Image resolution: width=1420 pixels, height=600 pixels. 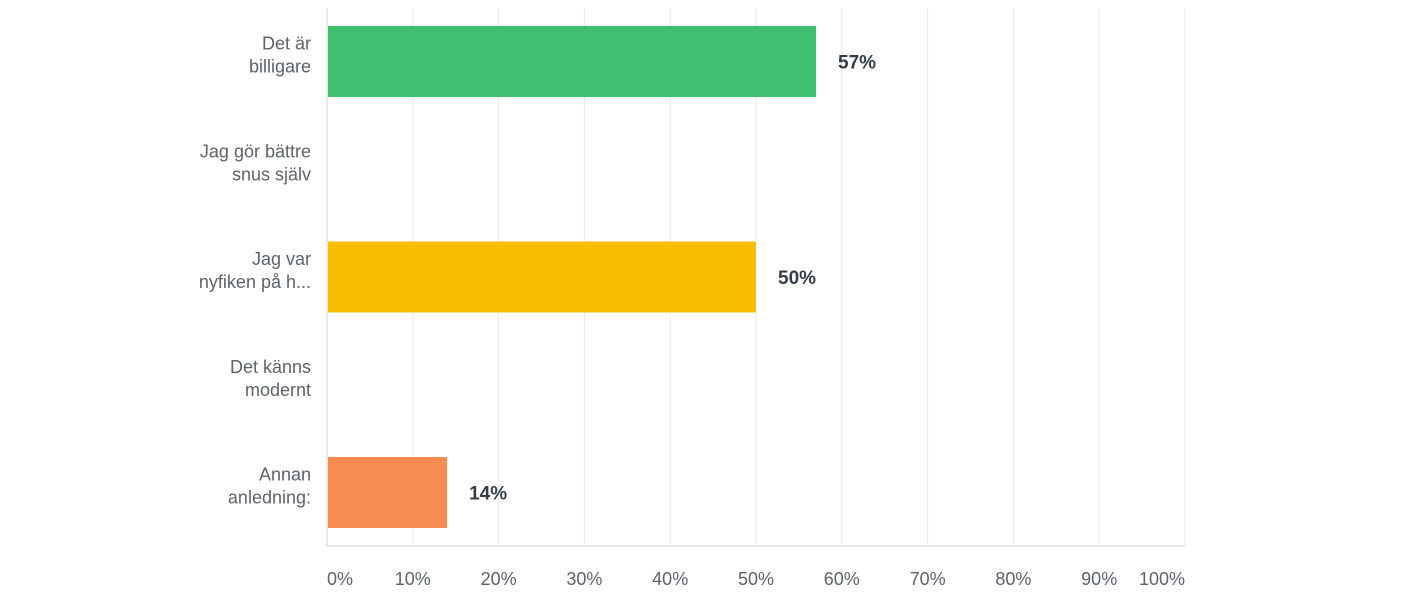 I want to click on category-label-line: Annan, so click(x=285, y=475).